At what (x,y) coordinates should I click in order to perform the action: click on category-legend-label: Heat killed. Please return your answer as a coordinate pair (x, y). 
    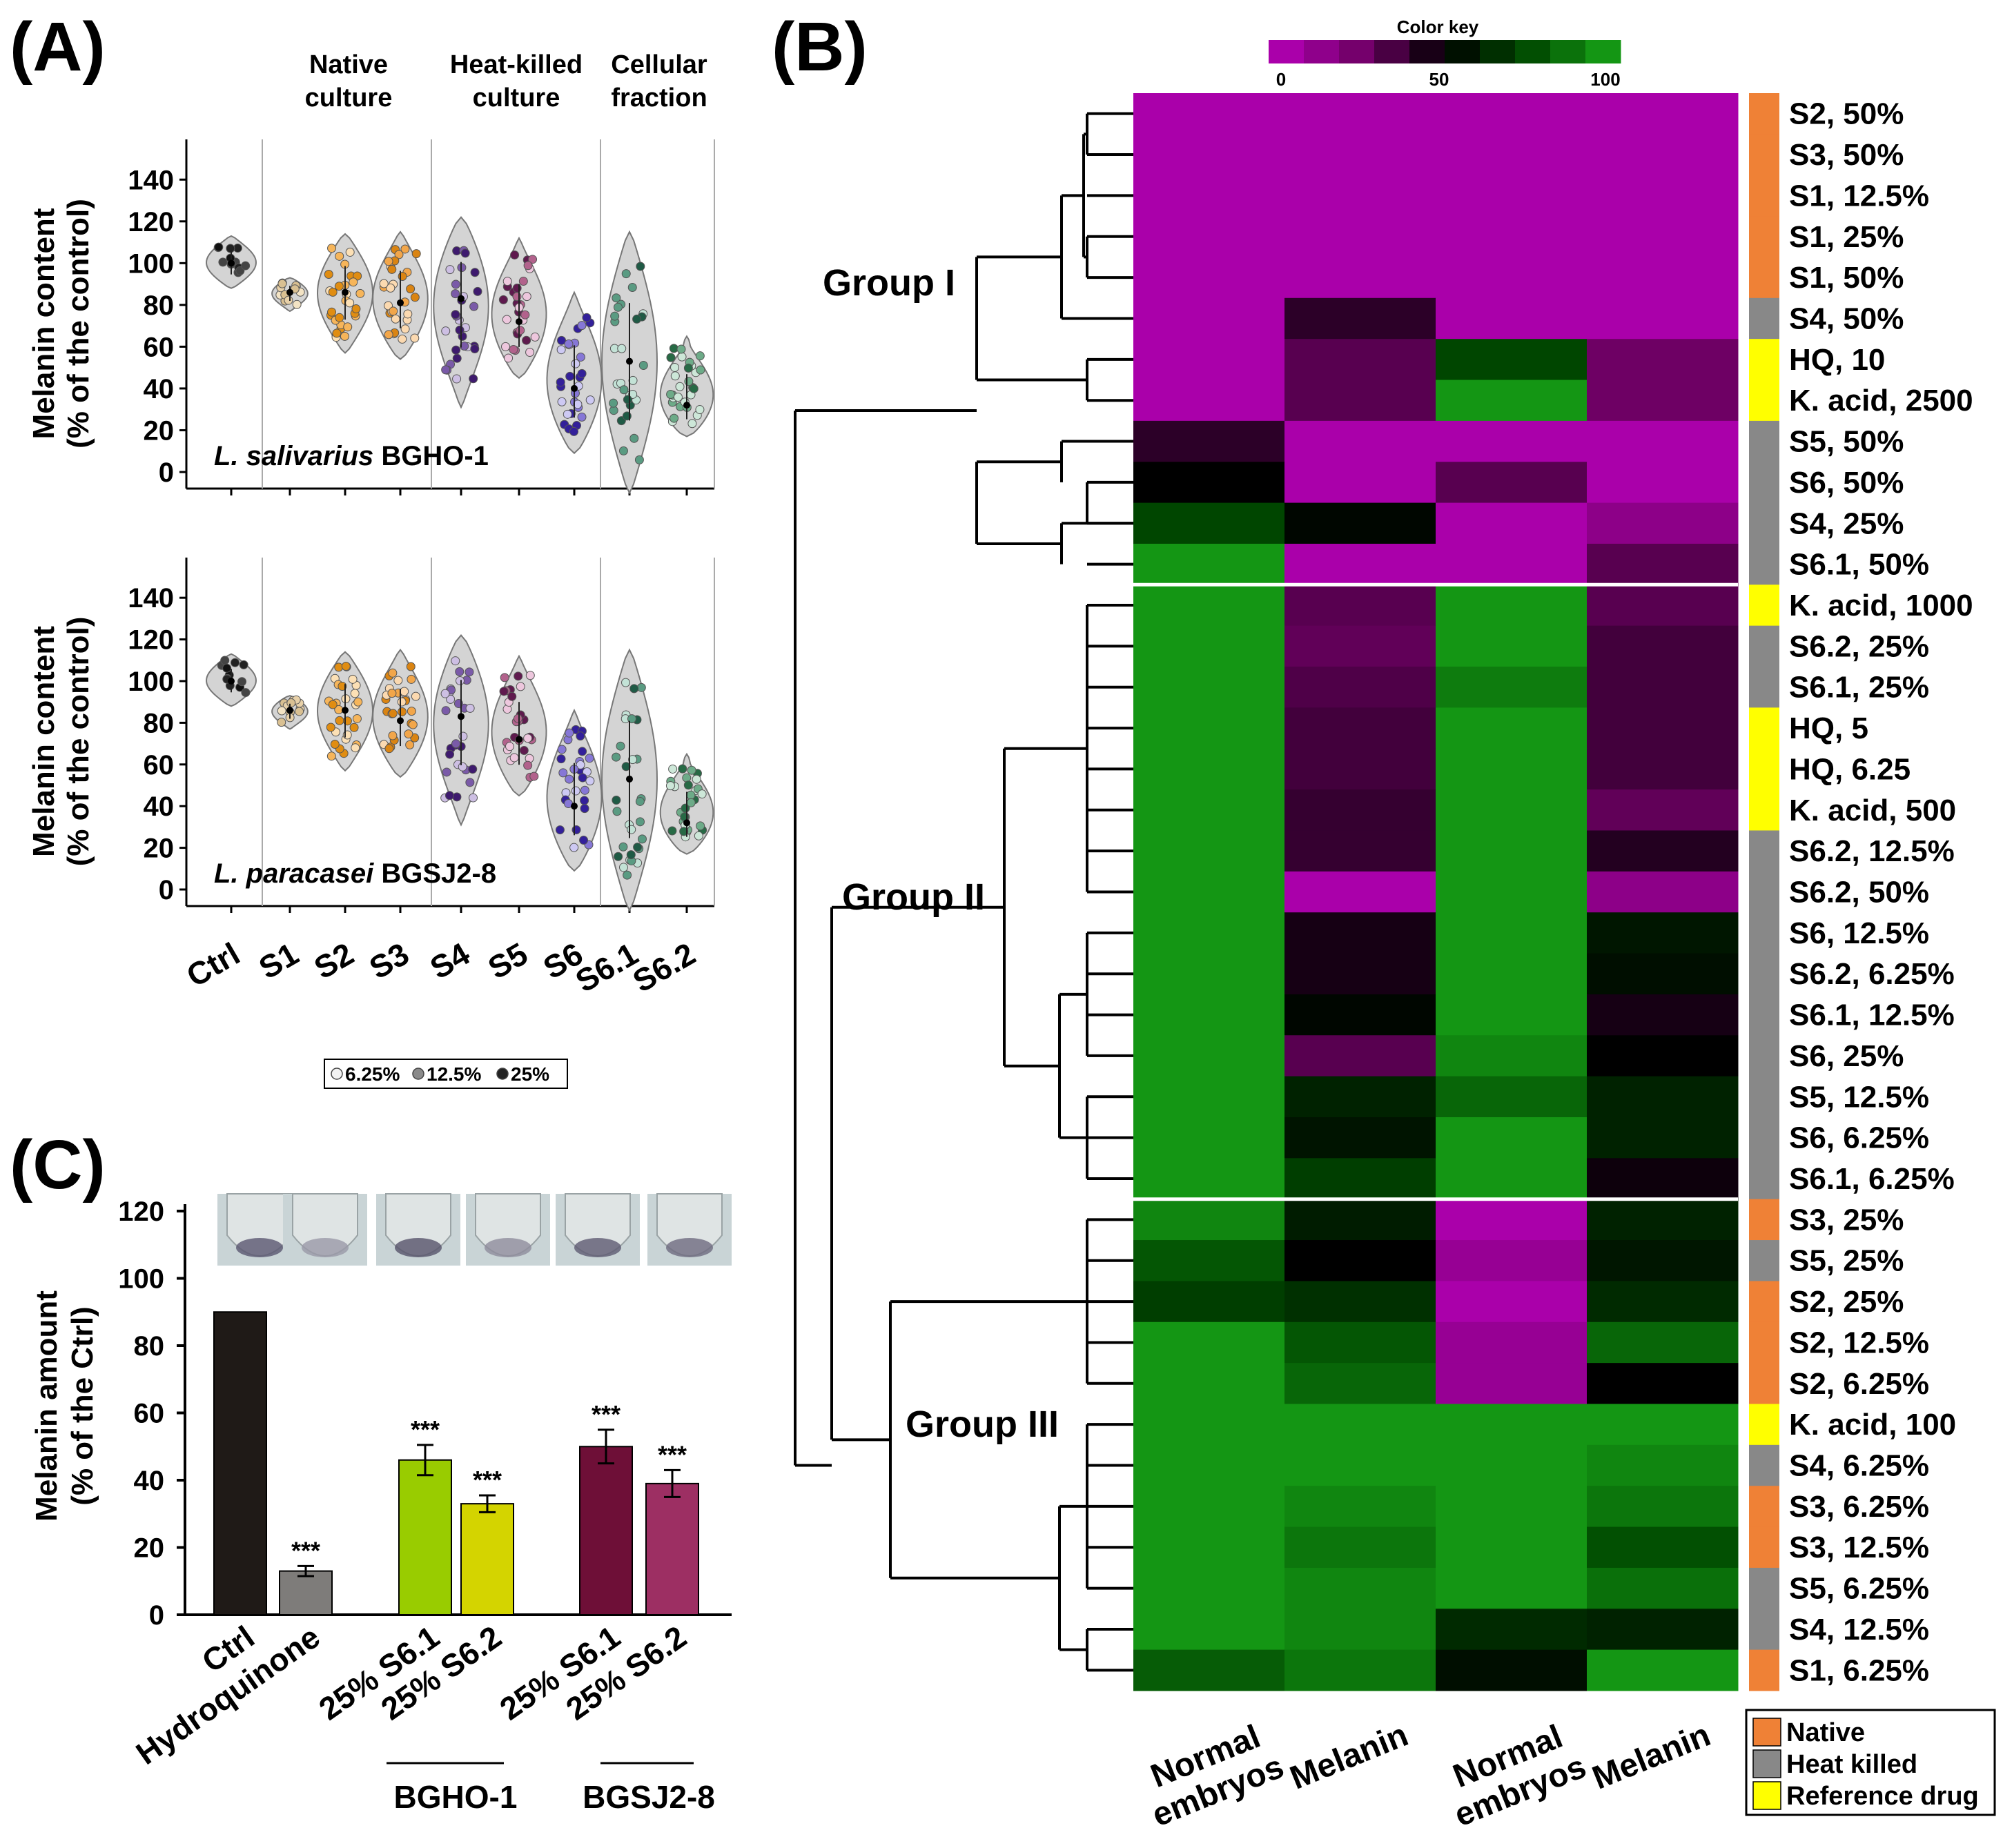
    Looking at the image, I should click on (1851, 1764).